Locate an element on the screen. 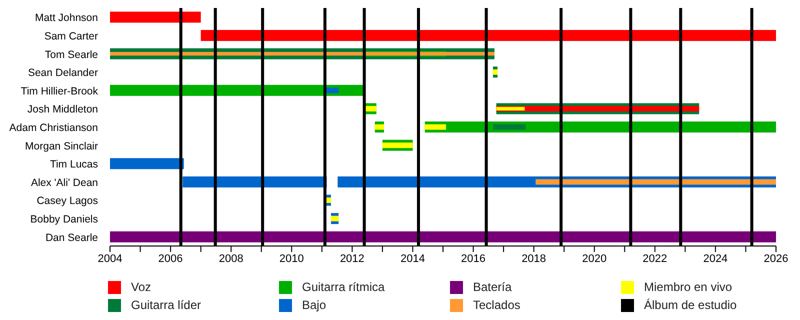 This screenshot has width=800, height=320. x-tick-label: 2018 is located at coordinates (534, 258).